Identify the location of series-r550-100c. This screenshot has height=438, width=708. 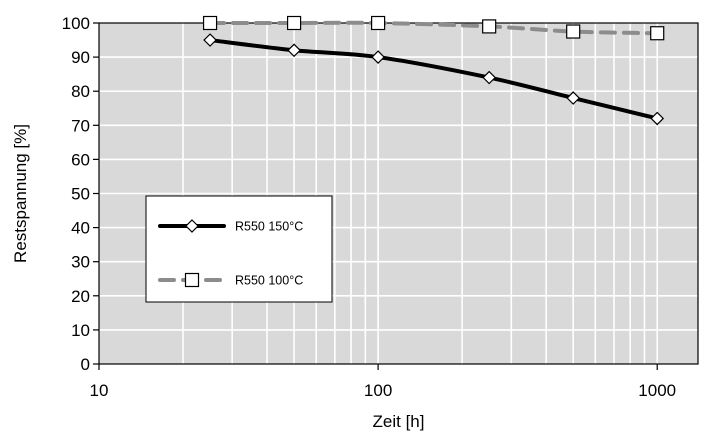
(433, 28).